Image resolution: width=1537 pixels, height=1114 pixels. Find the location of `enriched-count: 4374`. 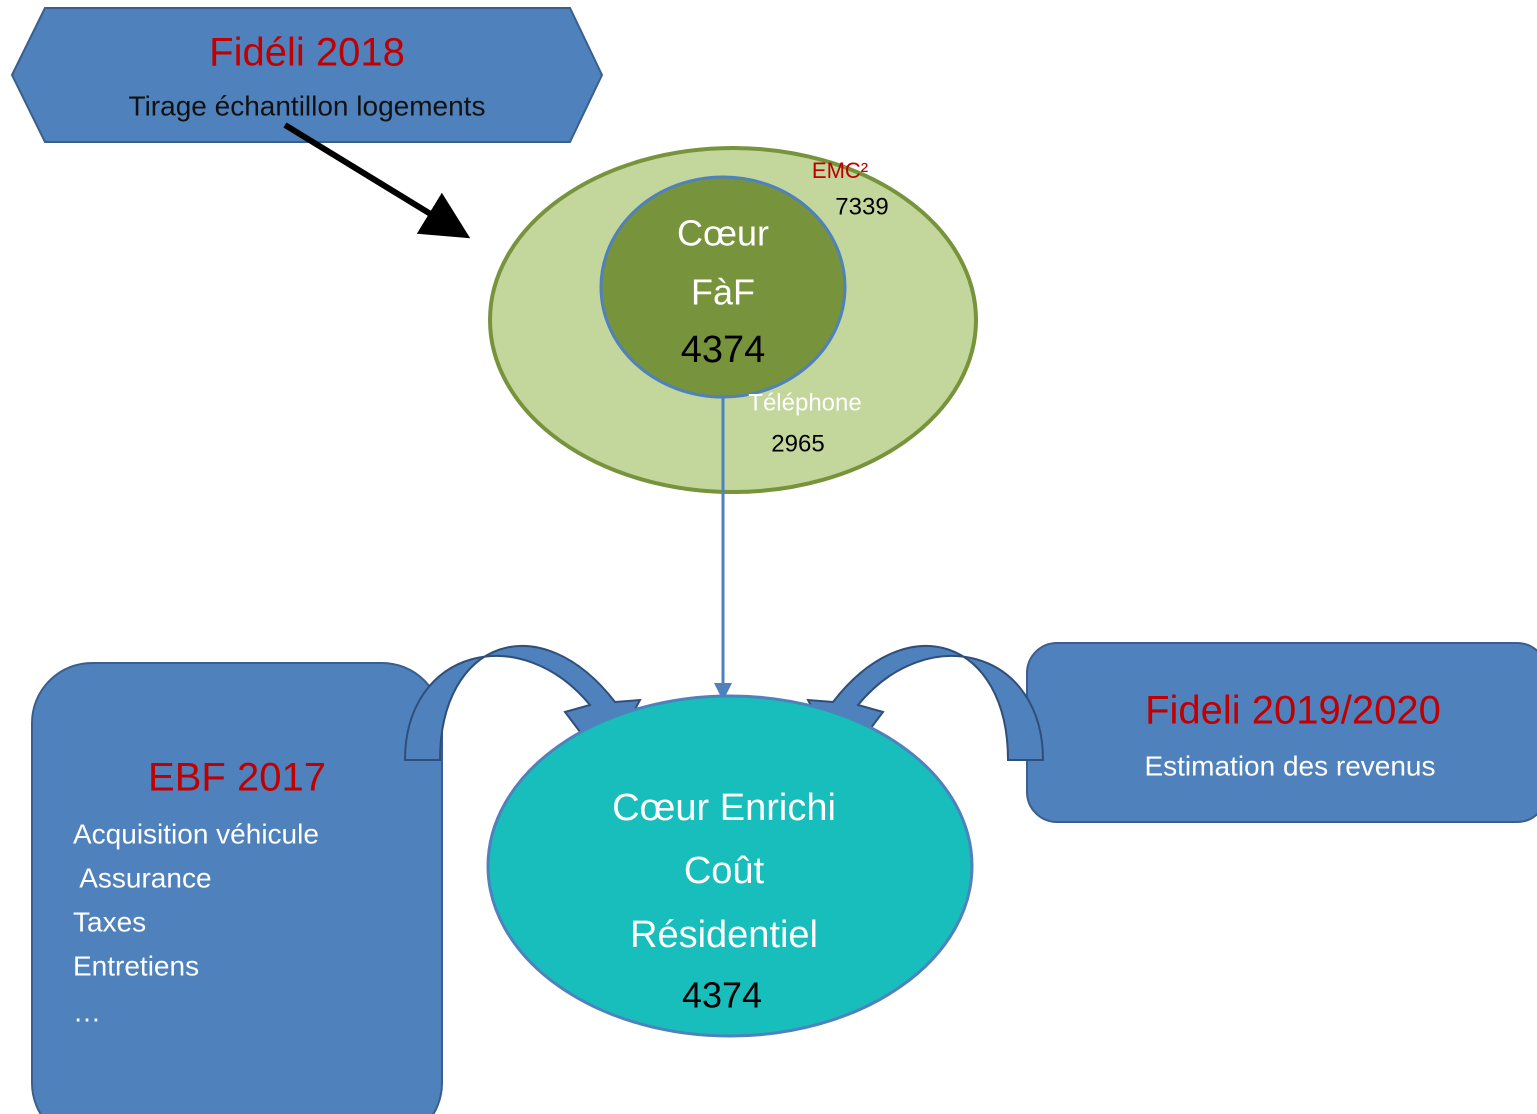

enriched-count: 4374 is located at coordinates (722, 995).